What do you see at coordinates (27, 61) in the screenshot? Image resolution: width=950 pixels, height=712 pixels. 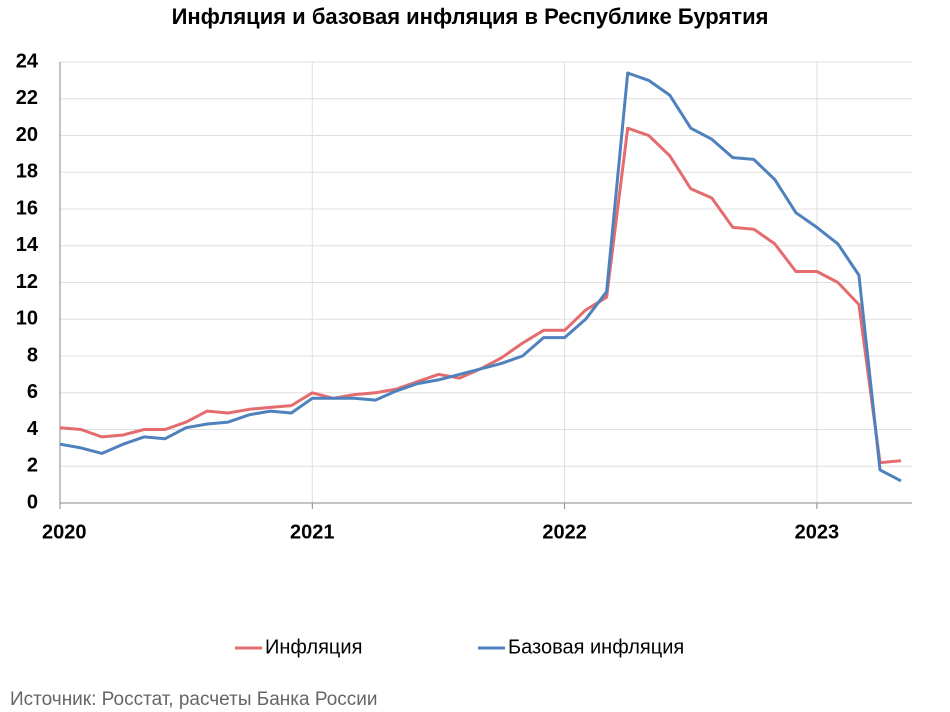 I see `y-tick-label: 24` at bounding box center [27, 61].